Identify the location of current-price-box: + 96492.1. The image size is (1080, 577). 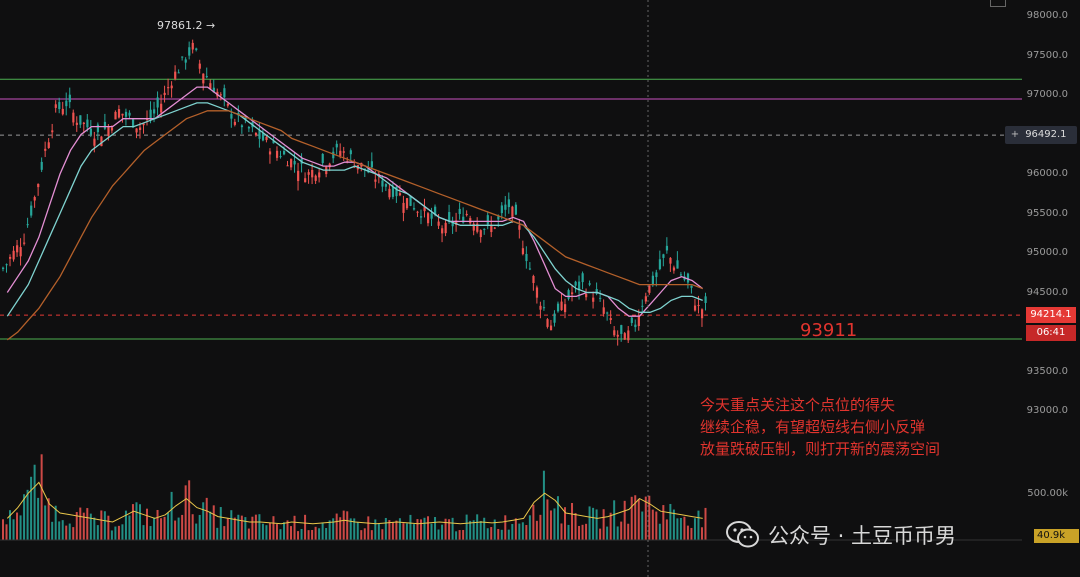
(1041, 135).